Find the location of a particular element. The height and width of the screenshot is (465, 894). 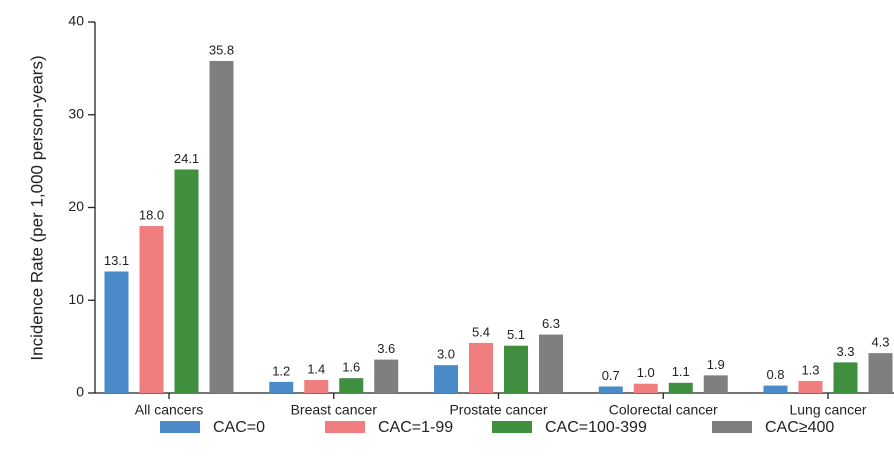

value-label: 5.1 is located at coordinates (516, 334).